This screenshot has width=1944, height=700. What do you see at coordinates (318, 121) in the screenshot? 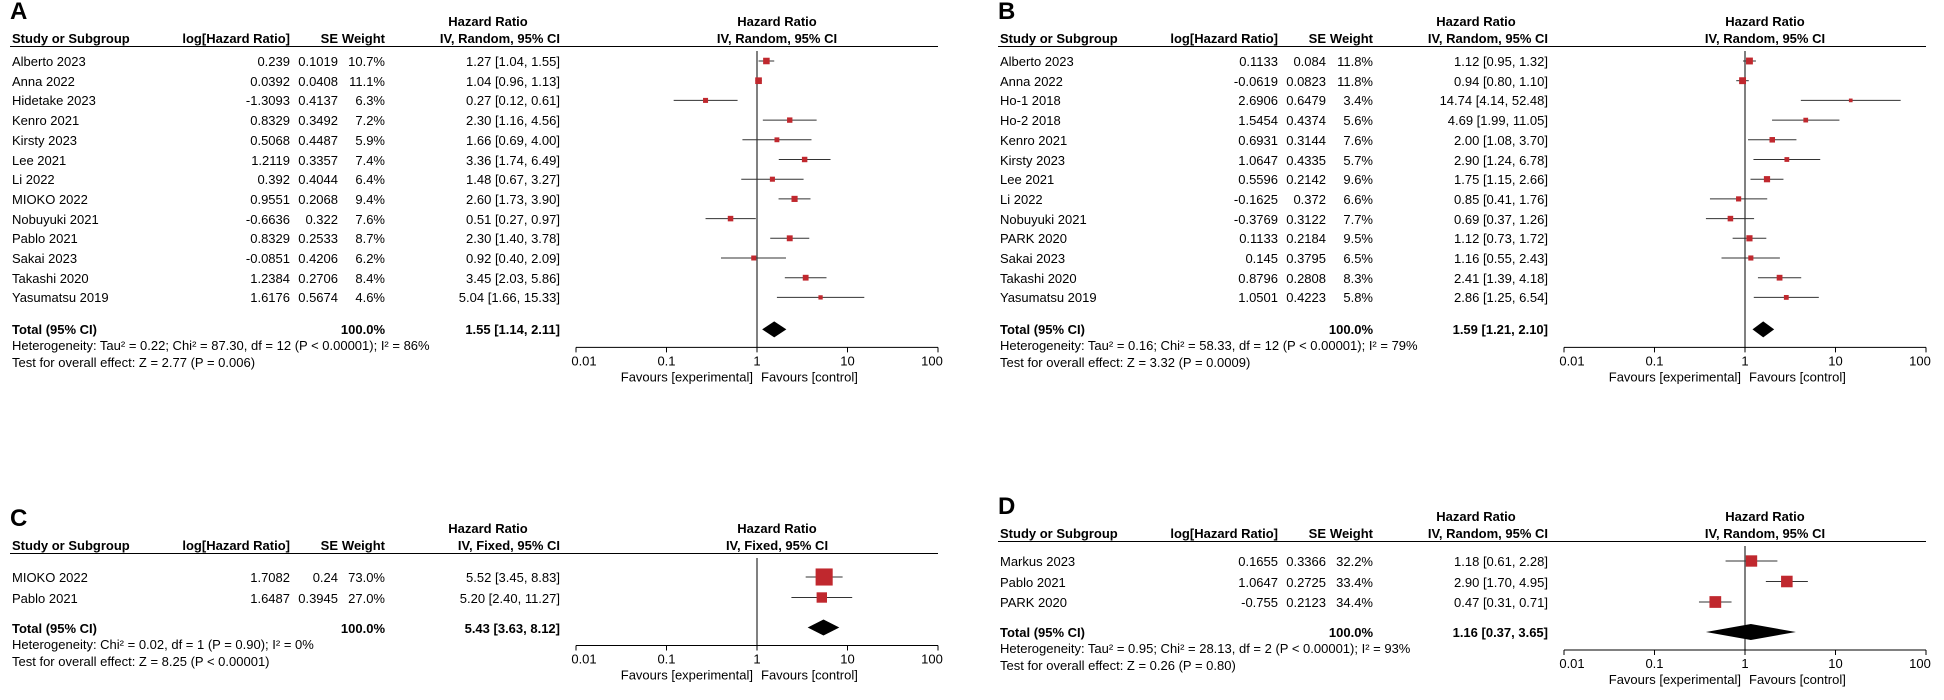
I see `se-value: 0.3492` at bounding box center [318, 121].